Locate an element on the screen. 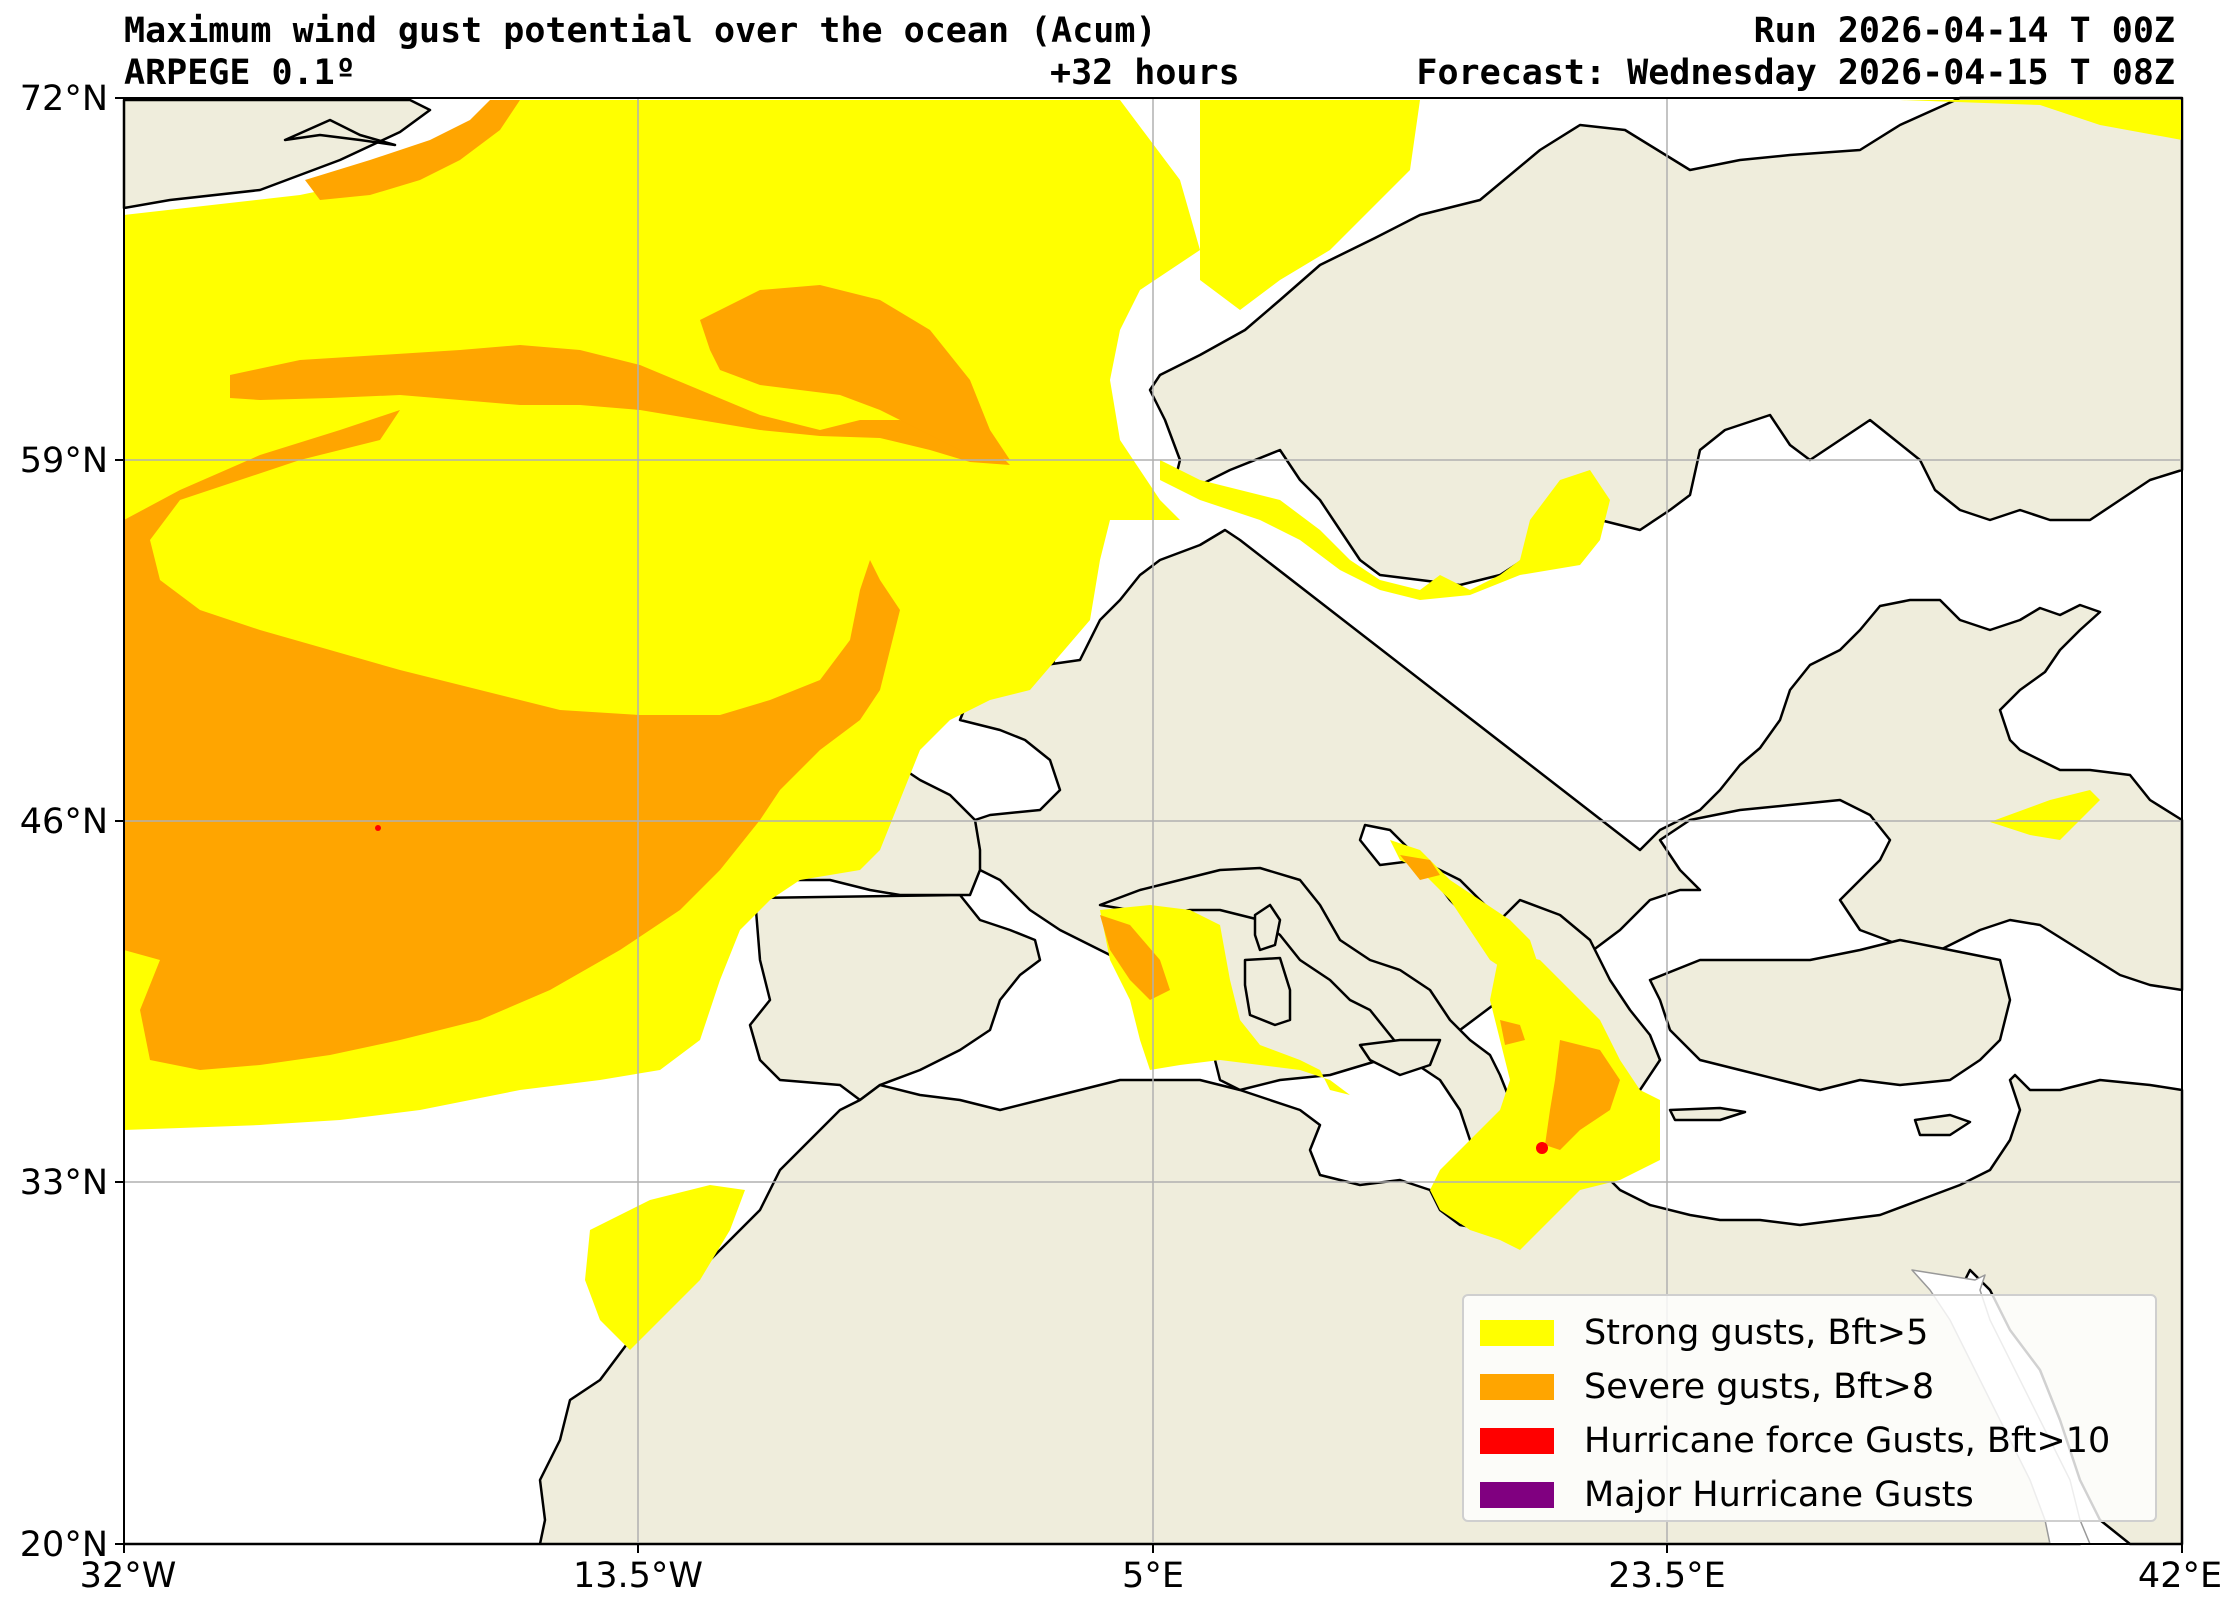  y-tick-label: 72°N is located at coordinates (64, 99).